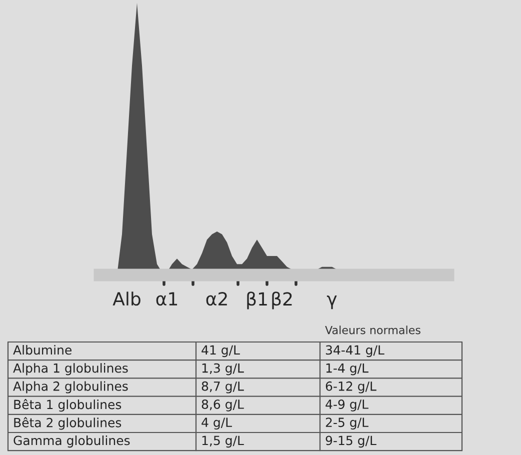  I want to click on text: Gamma globulines, so click(72, 442).